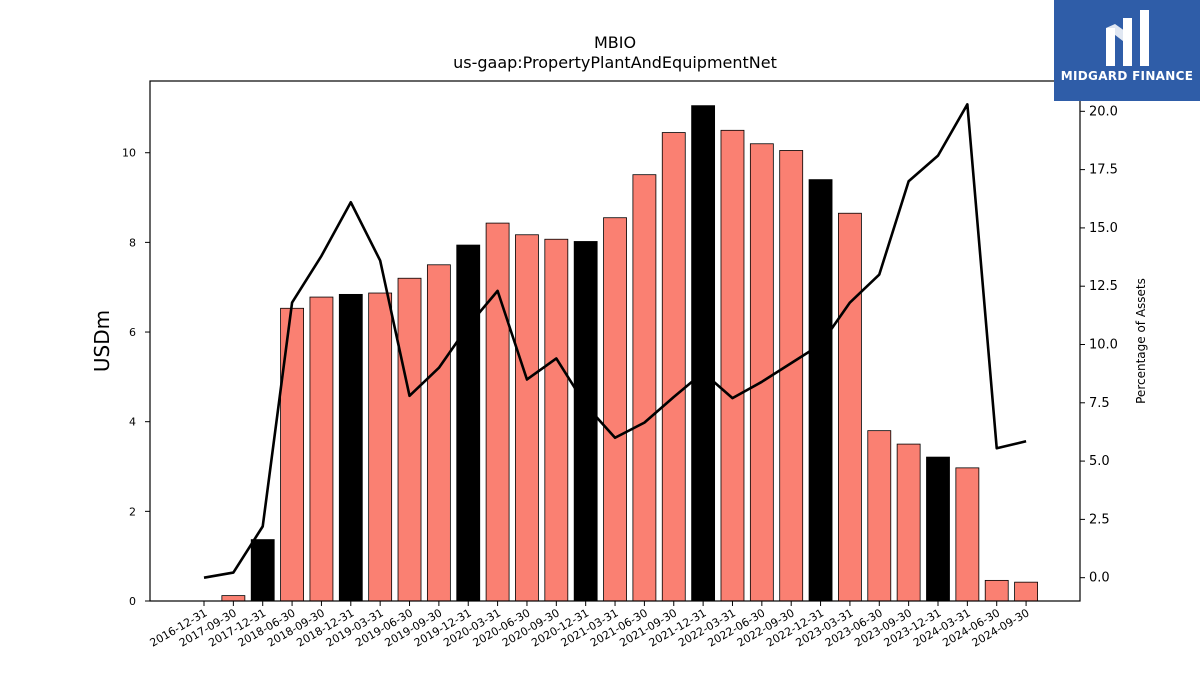 The image size is (1200, 675). Describe the element at coordinates (615, 62) in the screenshot. I see `chart-subtitle: us-gaap:PropertyPlantAndEquipmentNet` at that location.